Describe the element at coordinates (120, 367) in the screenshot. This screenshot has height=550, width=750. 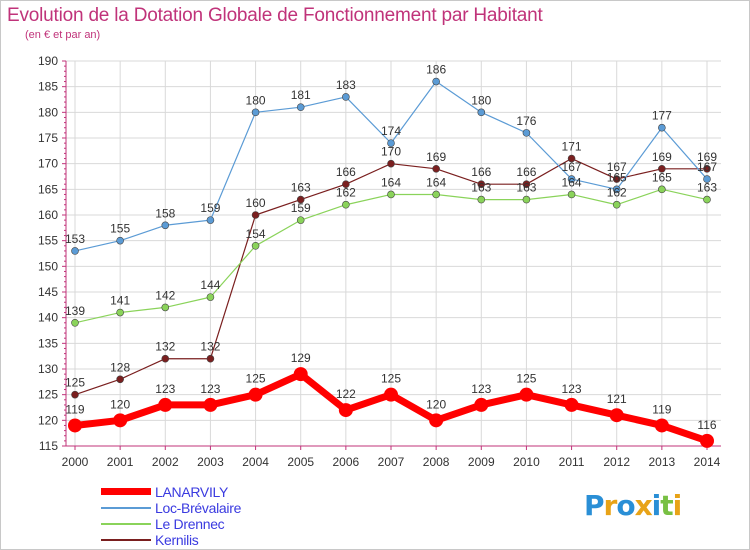
I see `data-label-kernilis: 128` at that location.